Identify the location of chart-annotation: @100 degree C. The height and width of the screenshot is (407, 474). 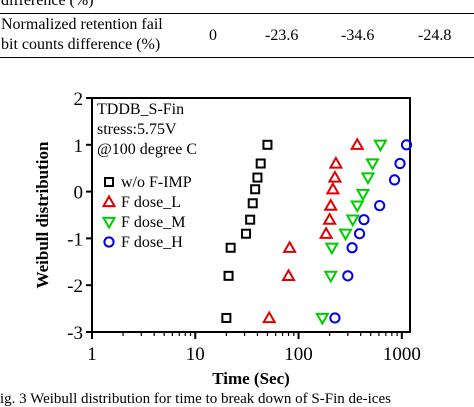
(147, 149).